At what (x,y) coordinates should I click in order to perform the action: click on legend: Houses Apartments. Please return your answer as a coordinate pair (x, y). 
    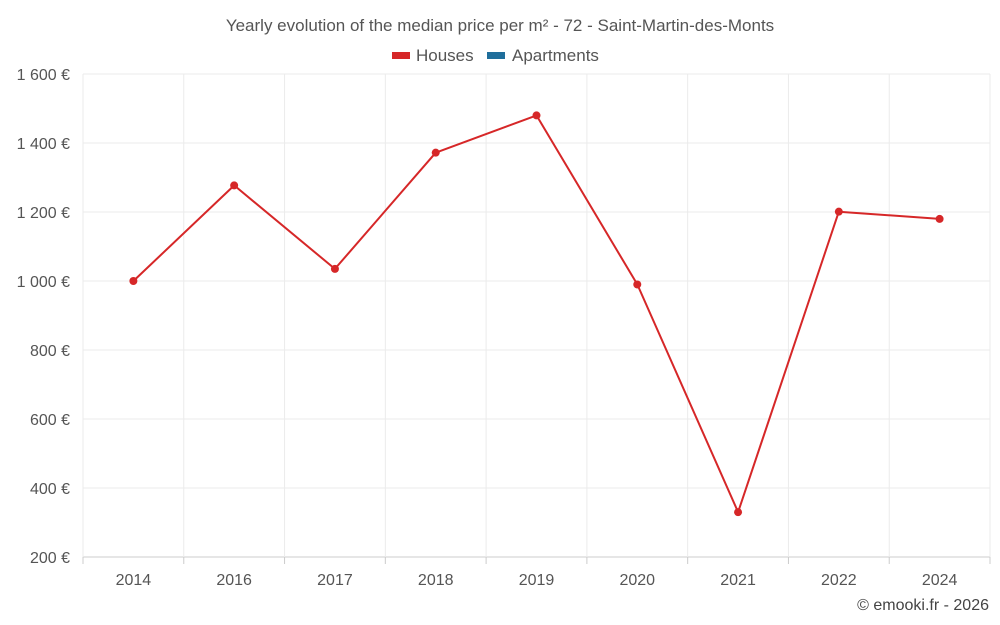
    Looking at the image, I should click on (495, 55).